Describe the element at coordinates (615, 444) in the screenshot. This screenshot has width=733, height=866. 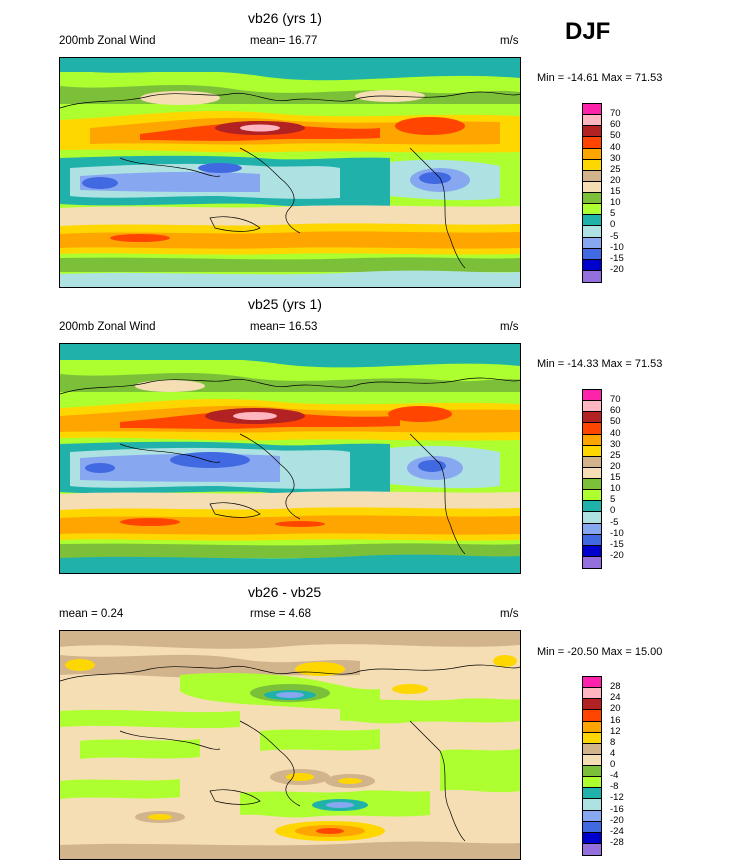
I see `colorbar-tick-label: 30` at that location.